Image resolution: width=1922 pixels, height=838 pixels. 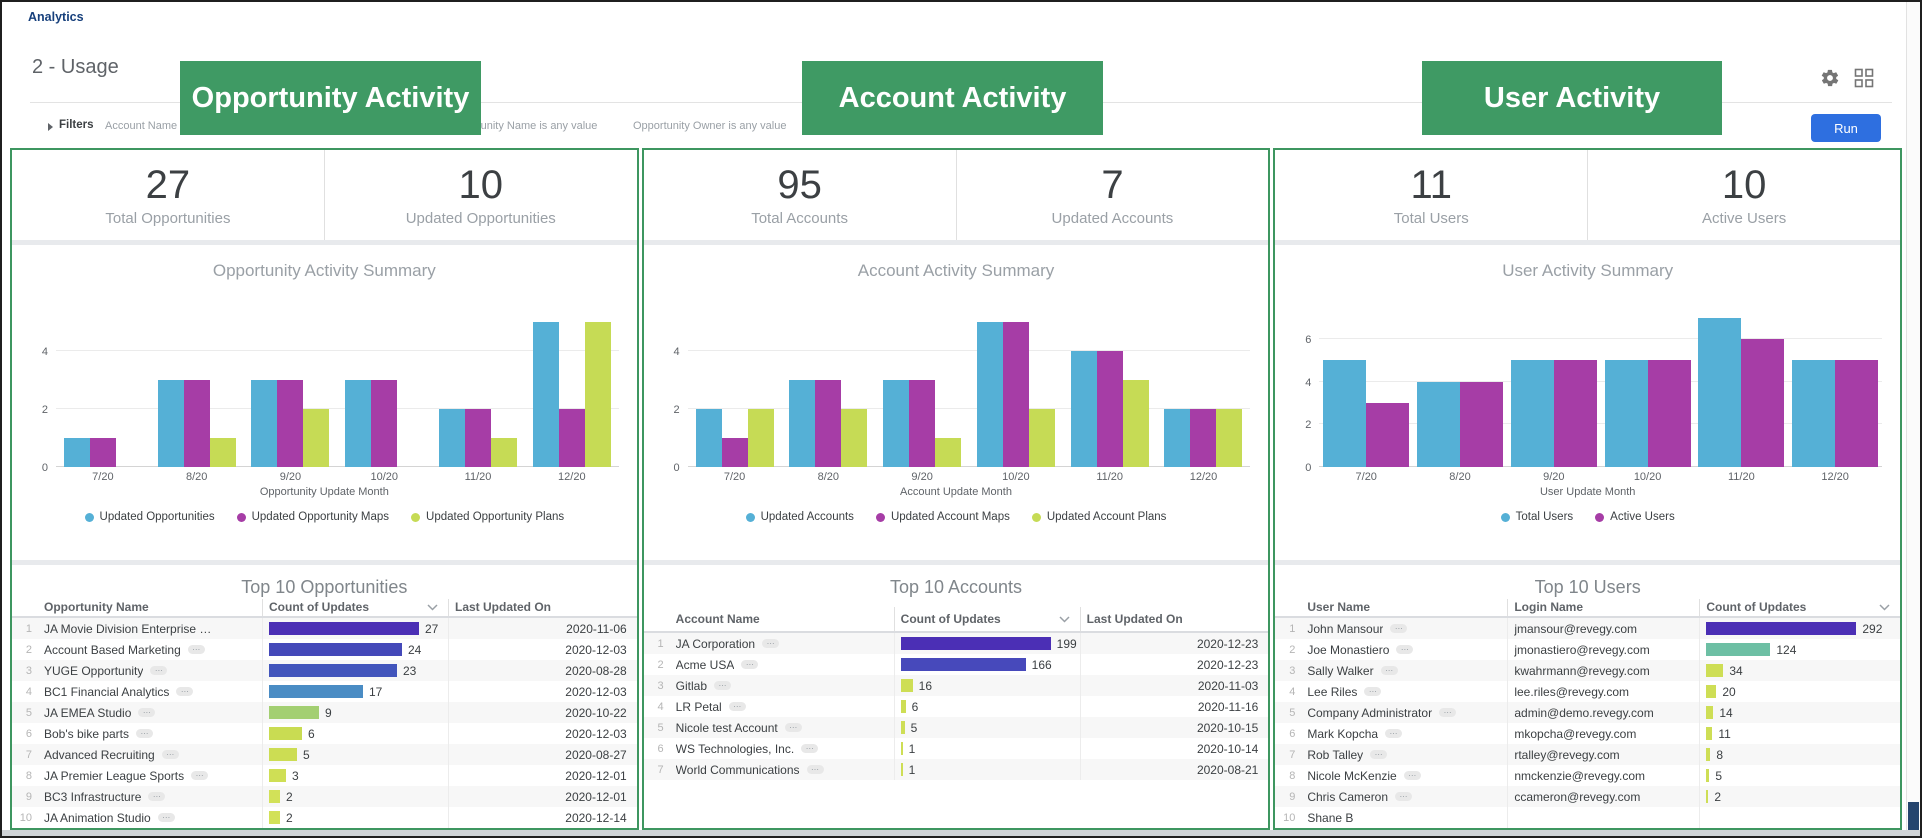 What do you see at coordinates (542, 712) in the screenshot?
I see `date-cell: 2020-10-22` at bounding box center [542, 712].